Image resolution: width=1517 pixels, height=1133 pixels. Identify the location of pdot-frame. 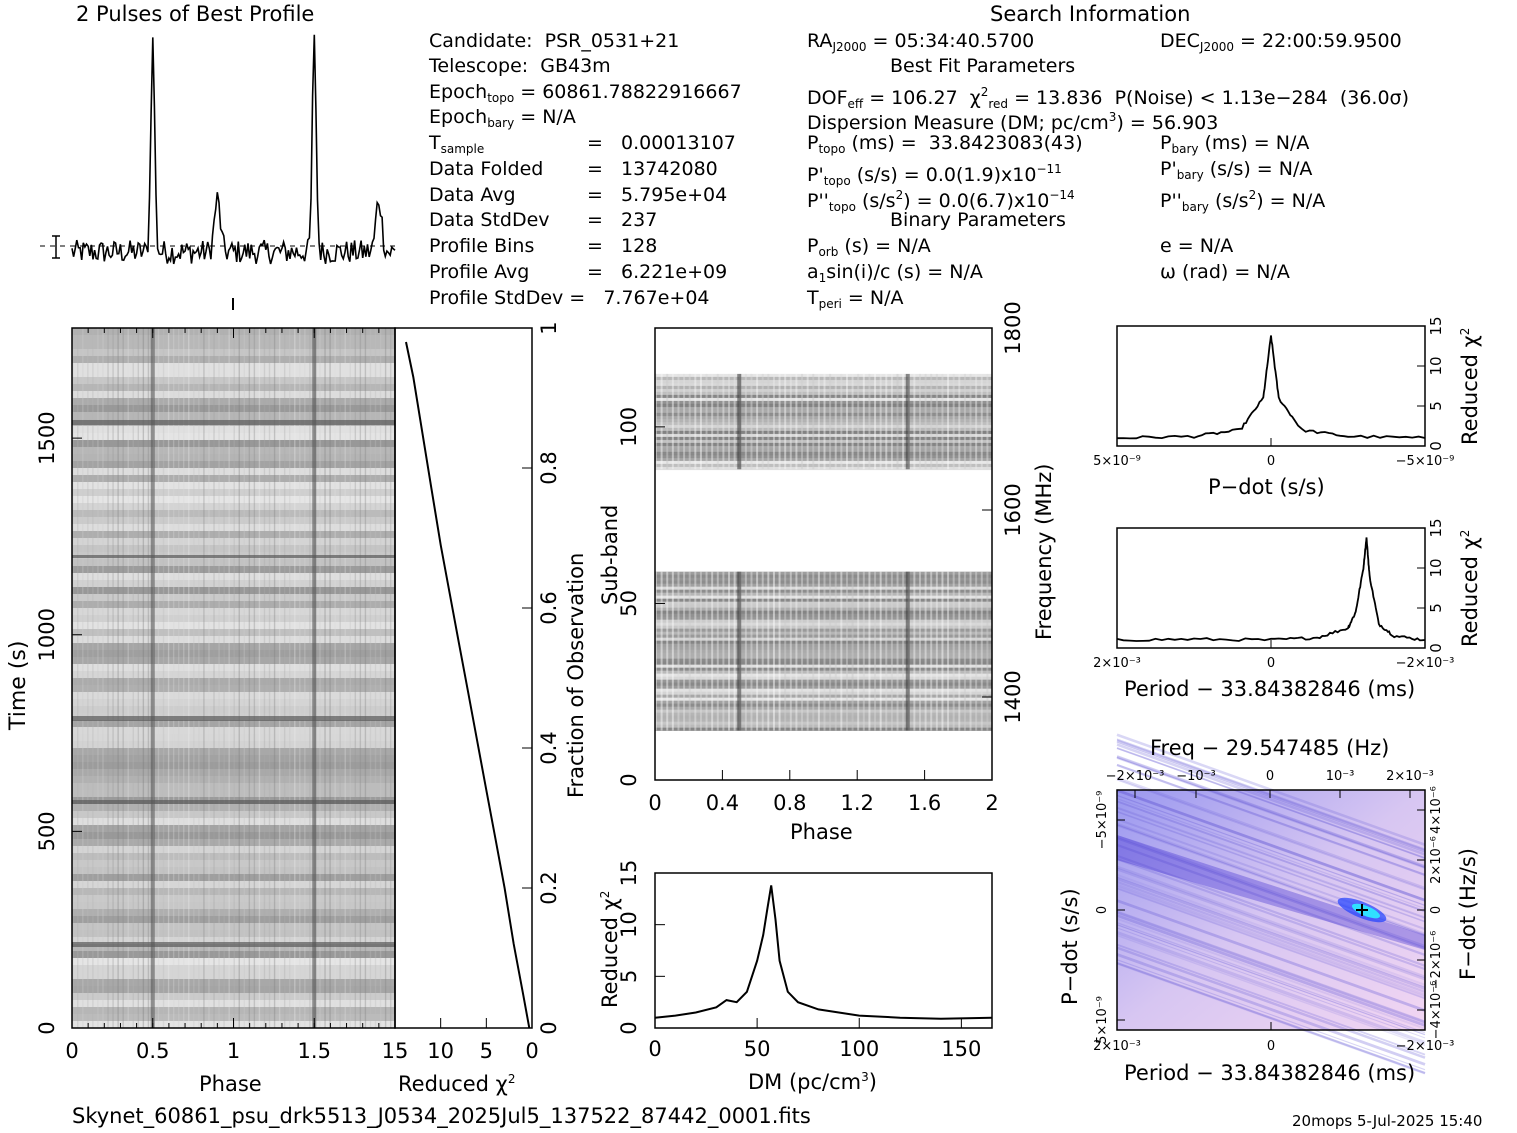
(1271, 386).